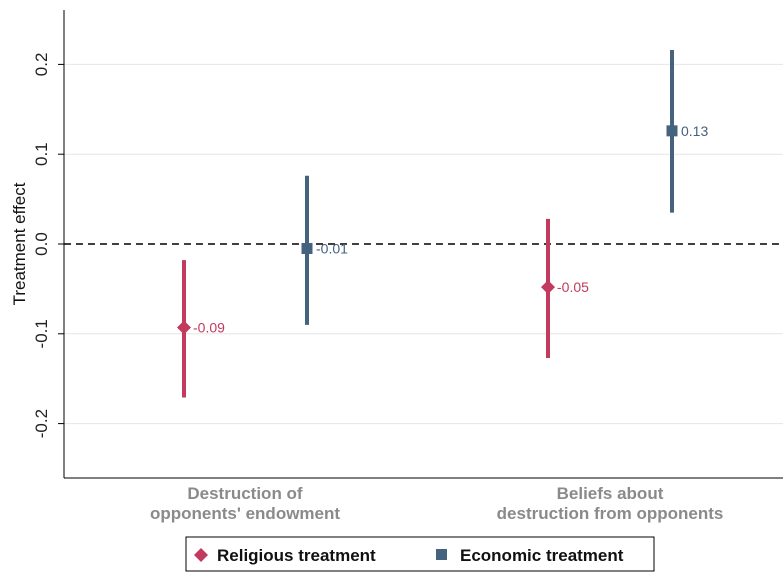 This screenshot has height=572, width=783. What do you see at coordinates (41, 65) in the screenshot?
I see `y-tick-label: 0.2` at bounding box center [41, 65].